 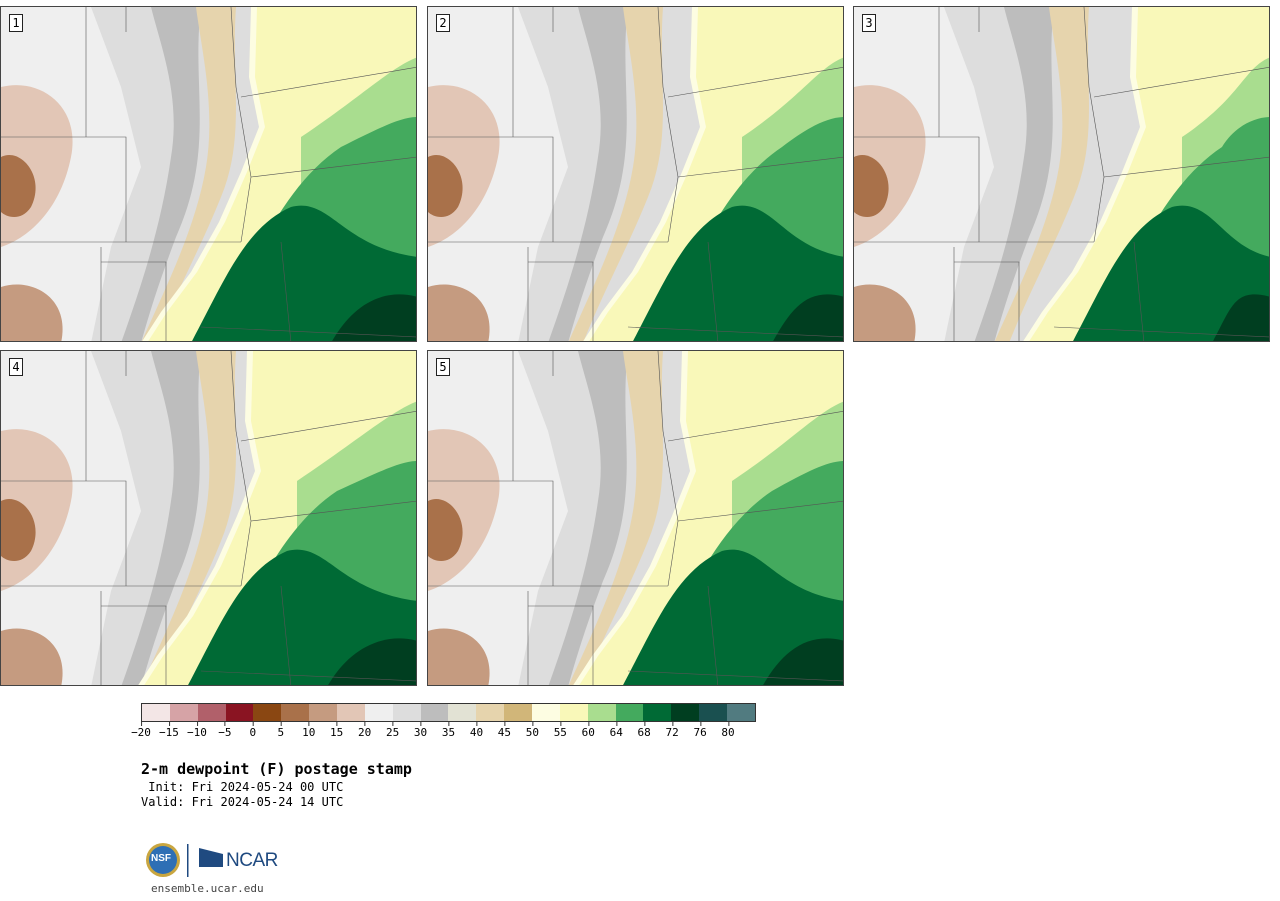 What do you see at coordinates (253, 733) in the screenshot?
I see `colorbar-tick-label: 0` at bounding box center [253, 733].